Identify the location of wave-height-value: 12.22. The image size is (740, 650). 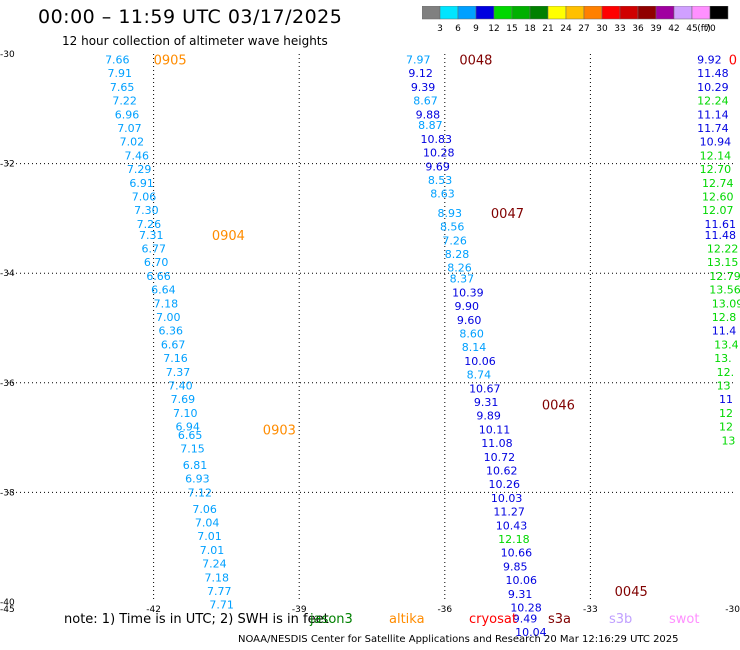
(723, 249).